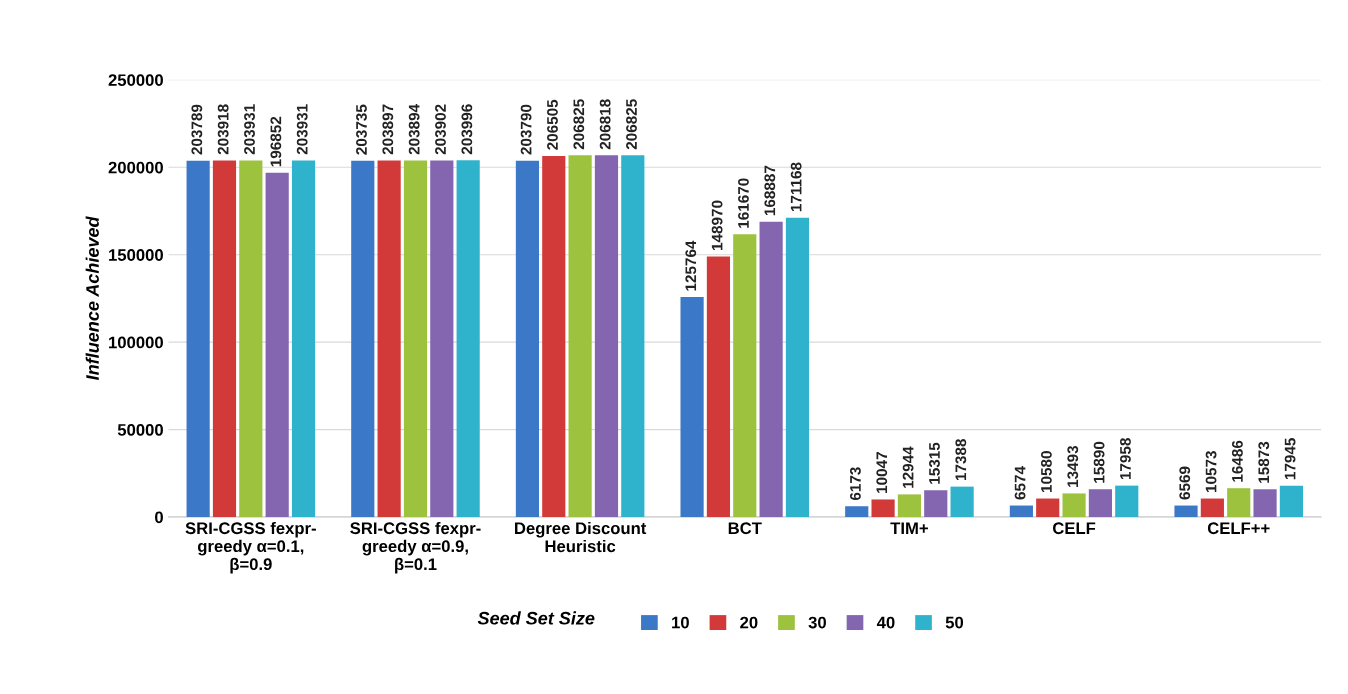  Describe the element at coordinates (885, 622) in the screenshot. I see `legend-label: 40` at that location.